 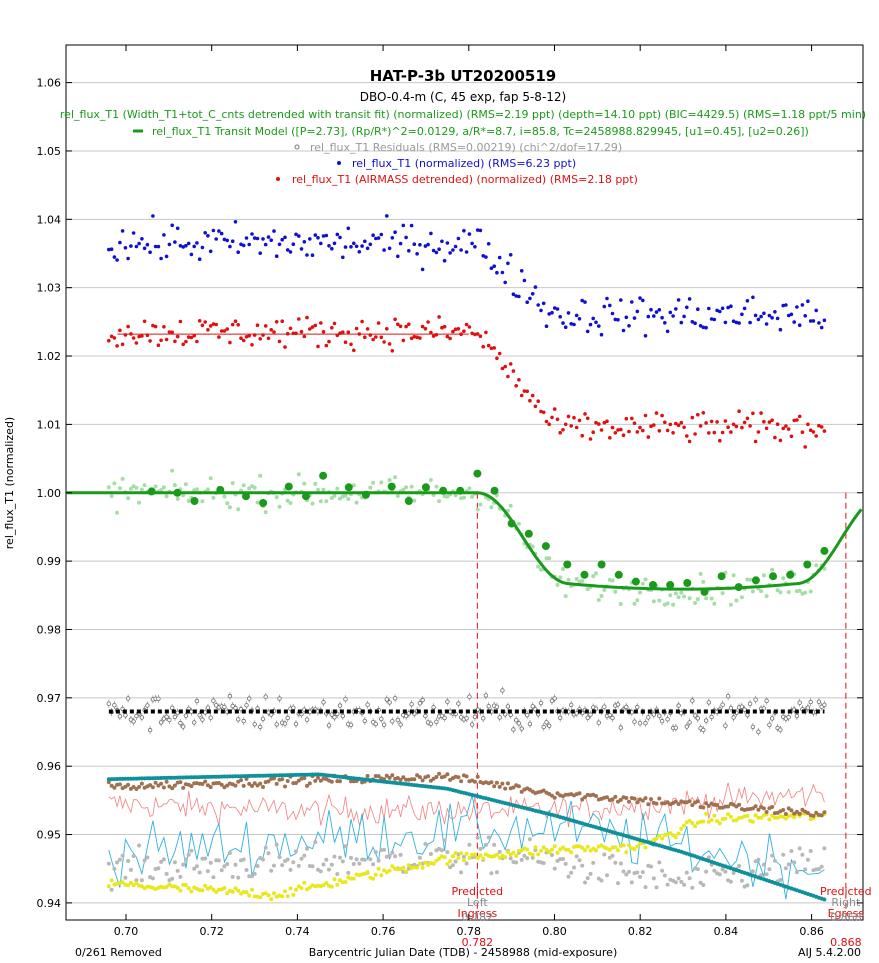 What do you see at coordinates (846, 917) in the screenshot?
I see `predicted-marker-value: 0.868` at bounding box center [846, 917].